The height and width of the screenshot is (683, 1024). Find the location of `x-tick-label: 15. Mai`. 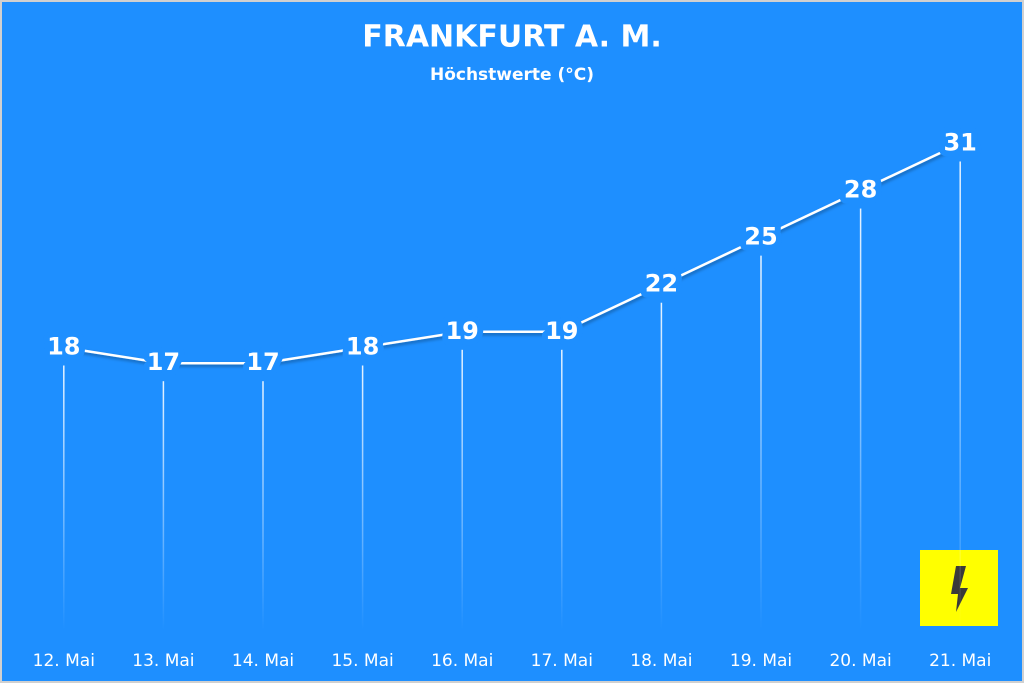

x-tick-label: 15. Mai is located at coordinates (362, 661).